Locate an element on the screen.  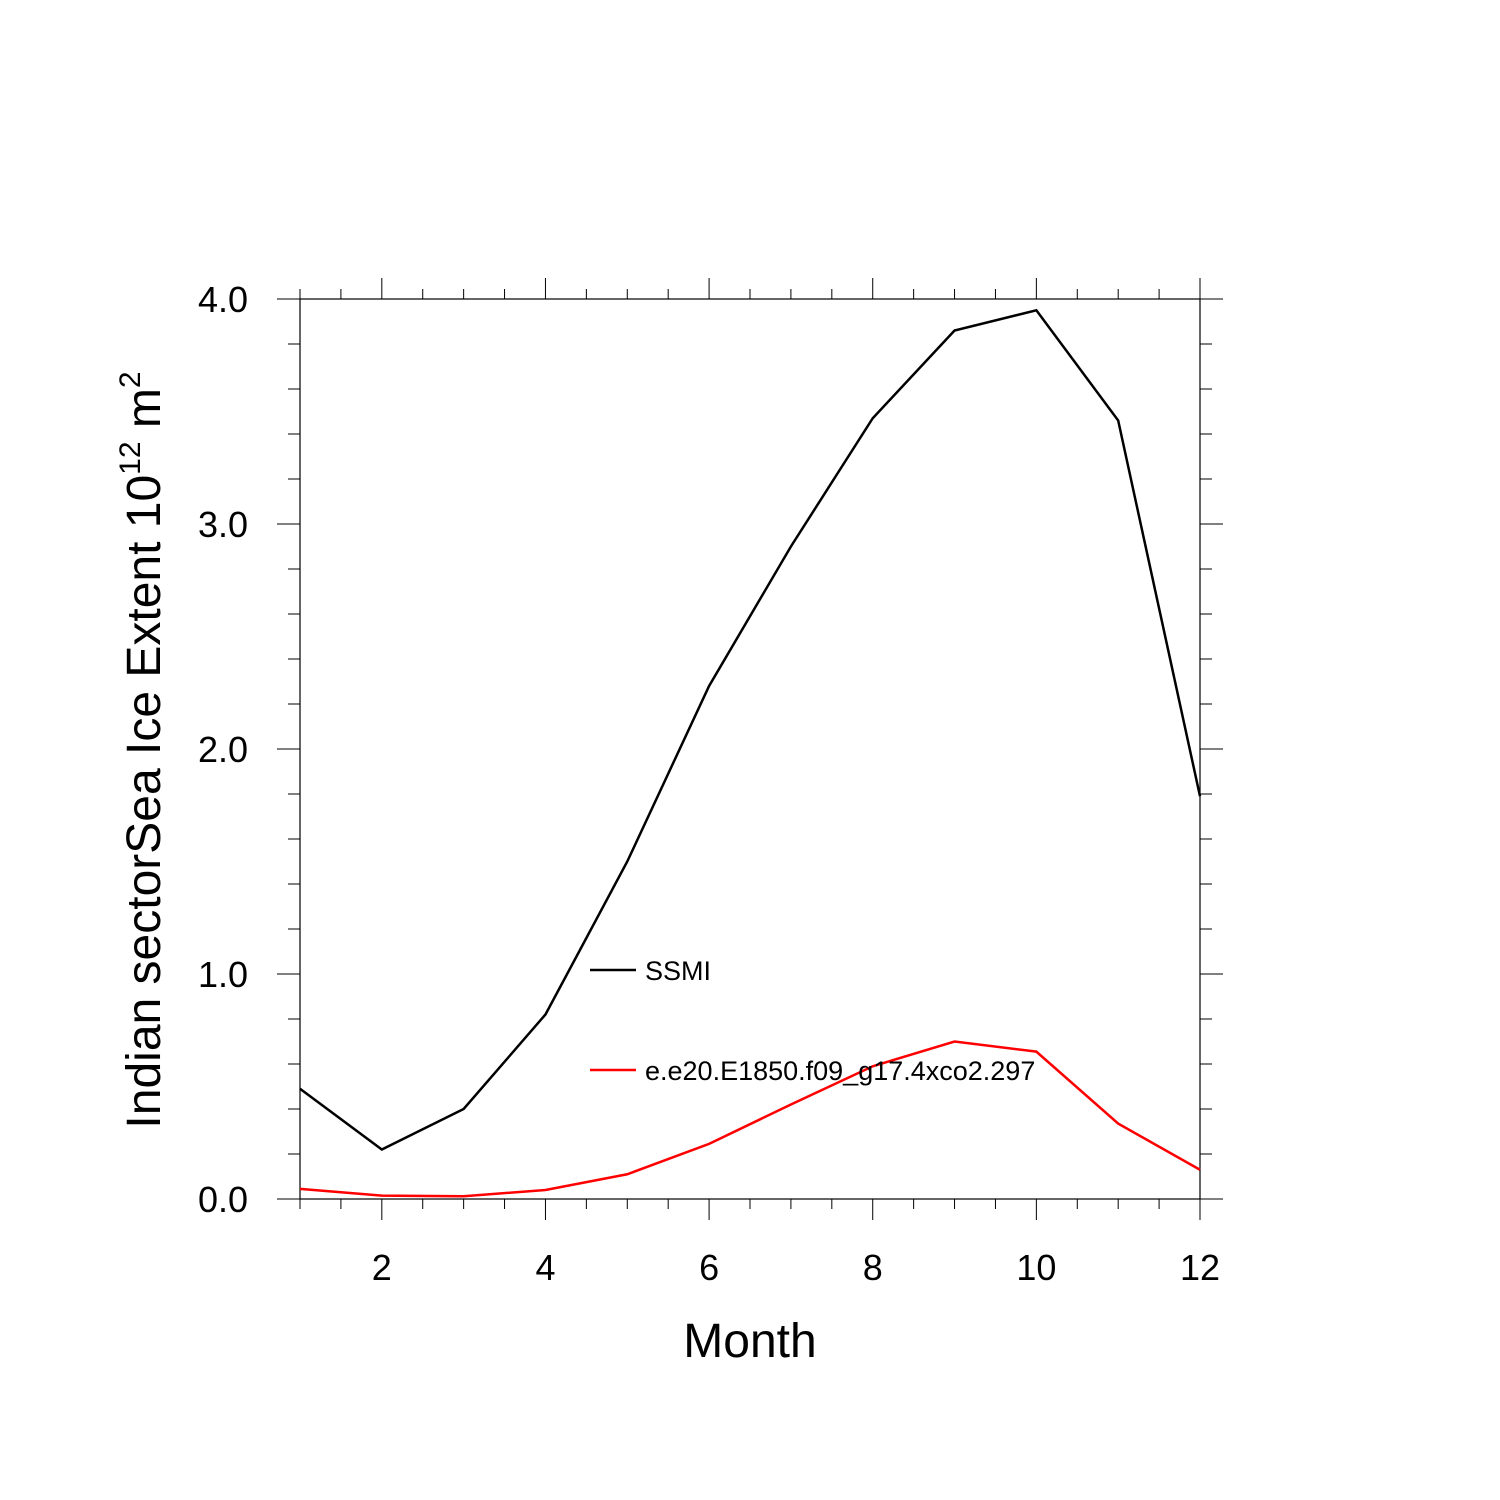
y-tick-labels: 0.0 1.0 2.0 3.0 4.0 is located at coordinates (223, 749).